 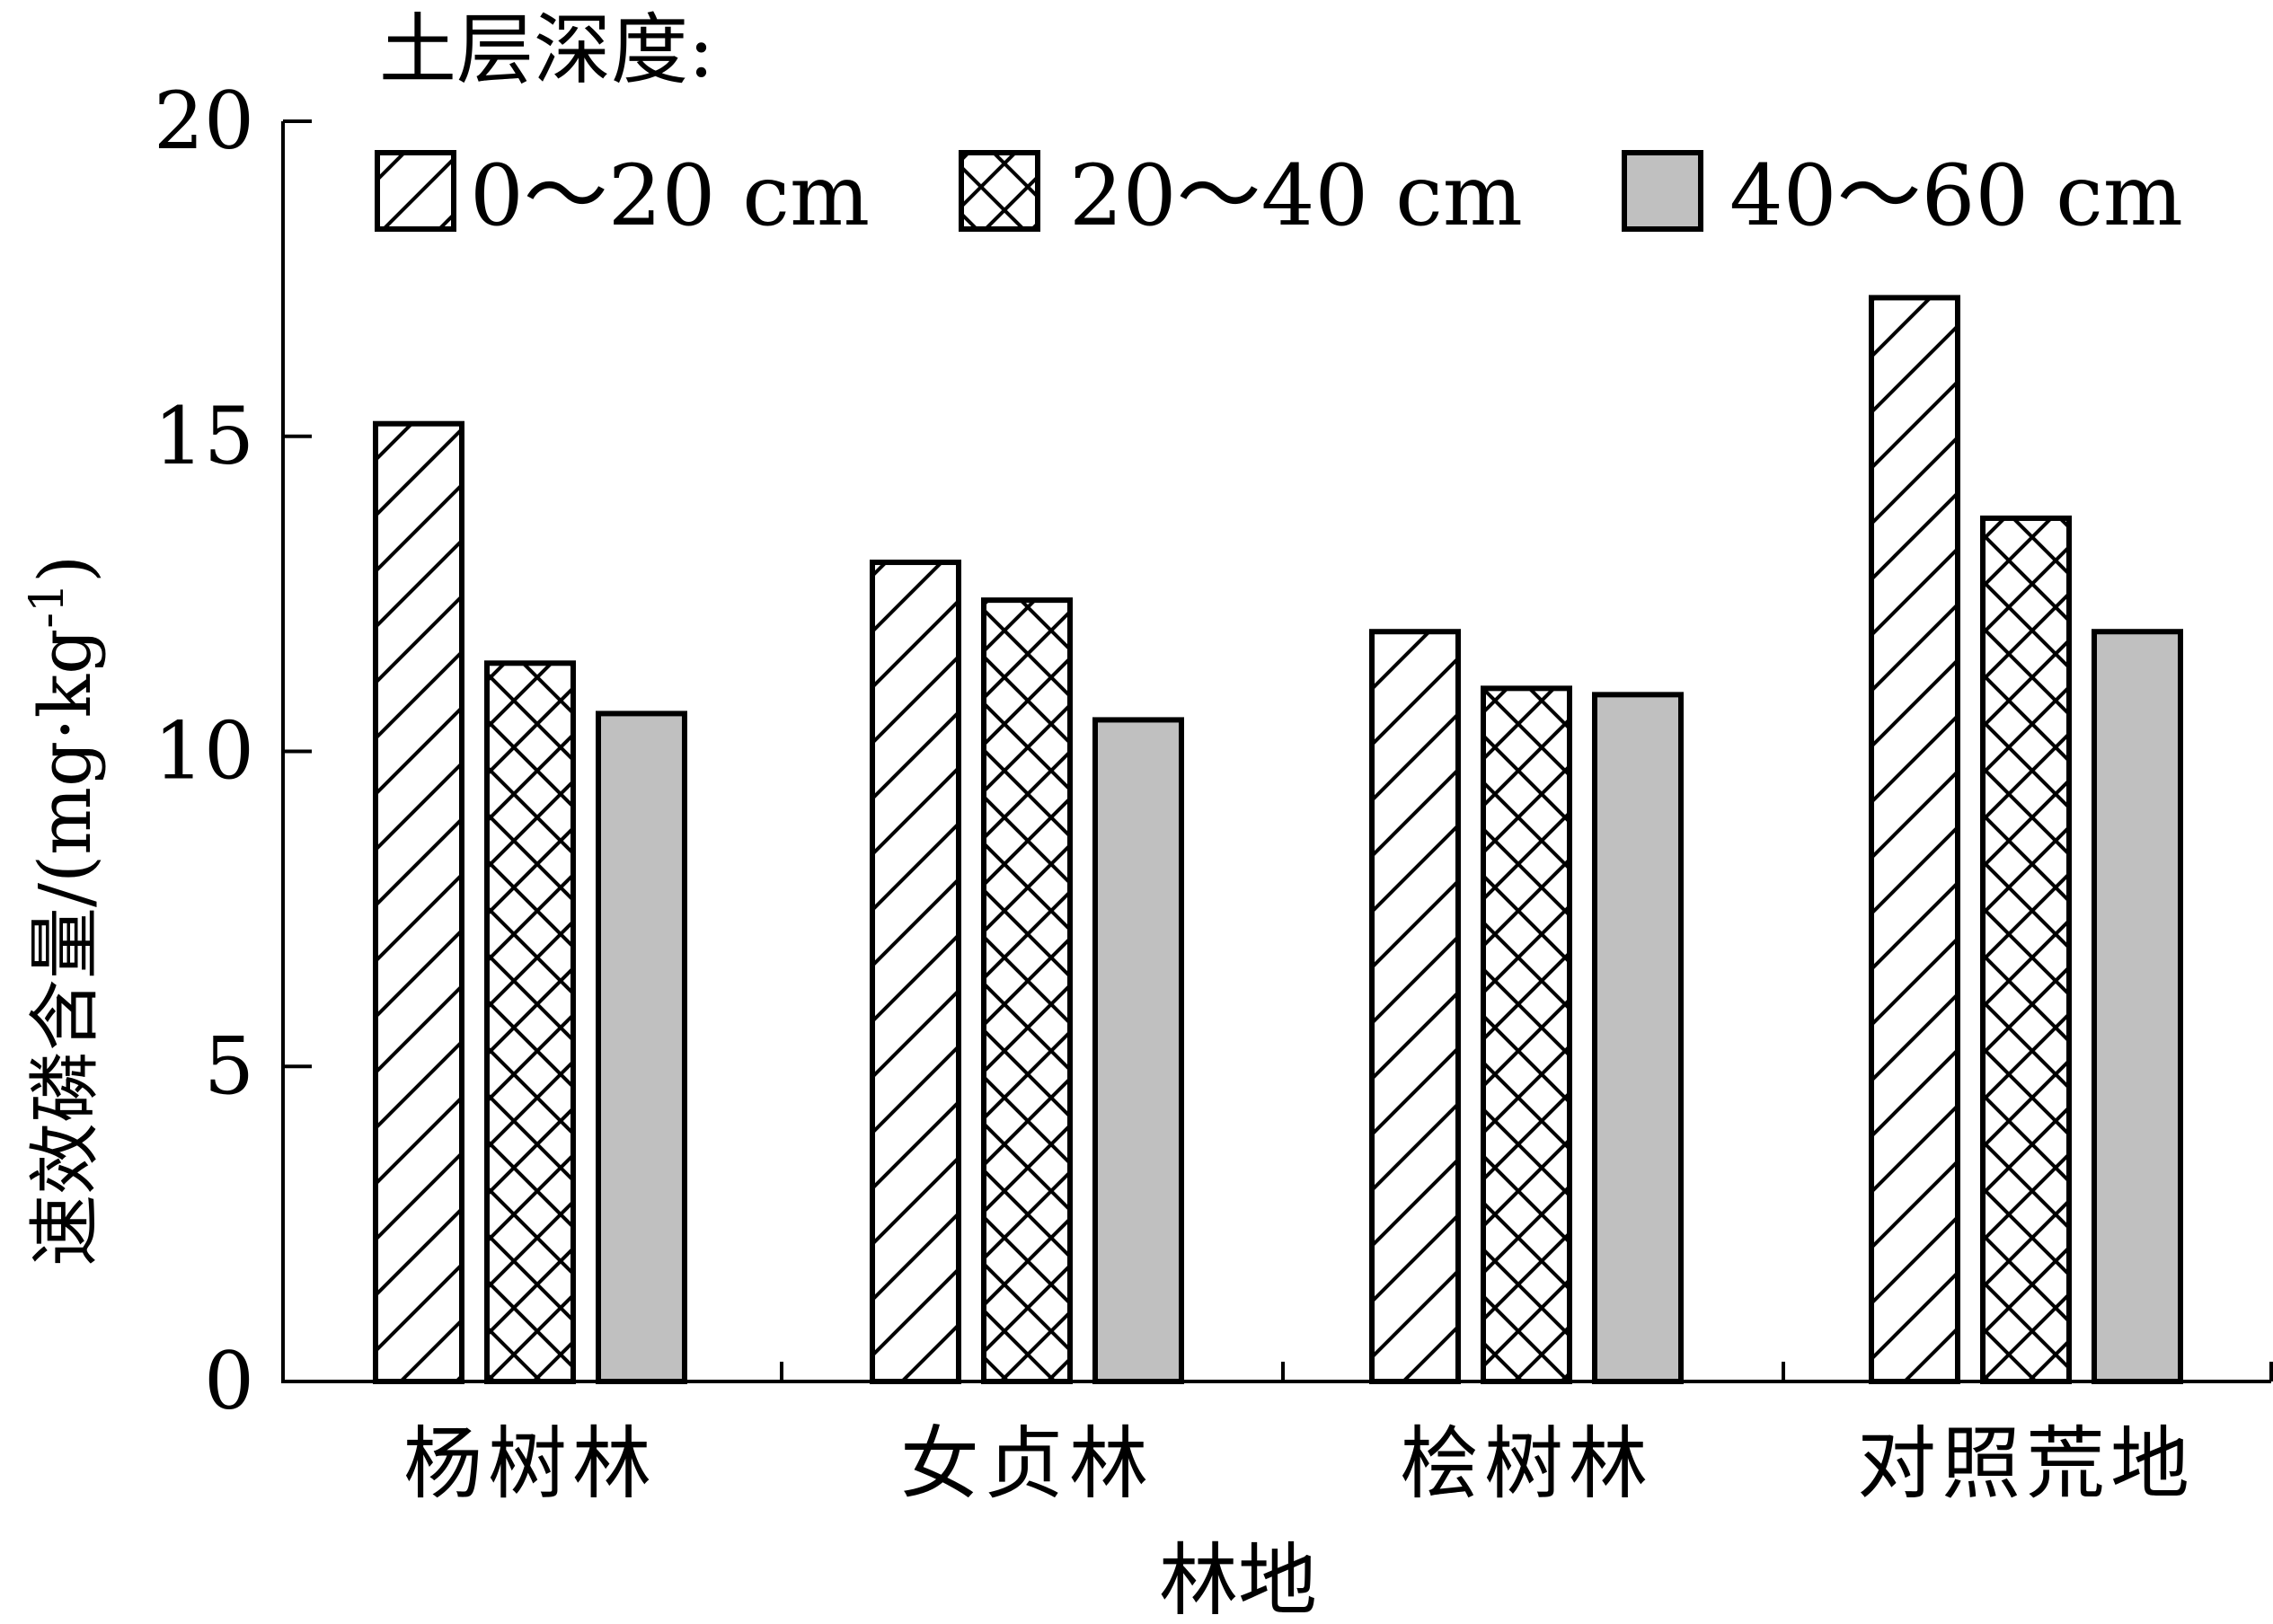 What do you see at coordinates (2026, 1463) in the screenshot?
I see `x-tick-label: 对照荒地` at bounding box center [2026, 1463].